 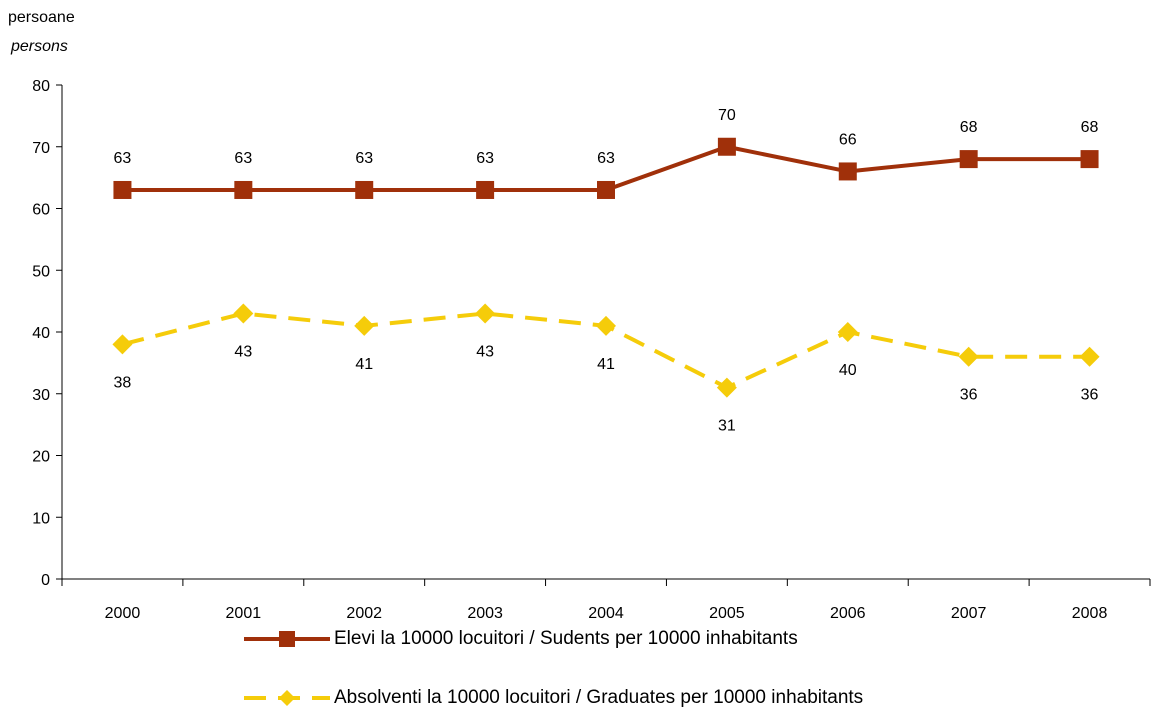 I want to click on data-label: 38, so click(x=123, y=382).